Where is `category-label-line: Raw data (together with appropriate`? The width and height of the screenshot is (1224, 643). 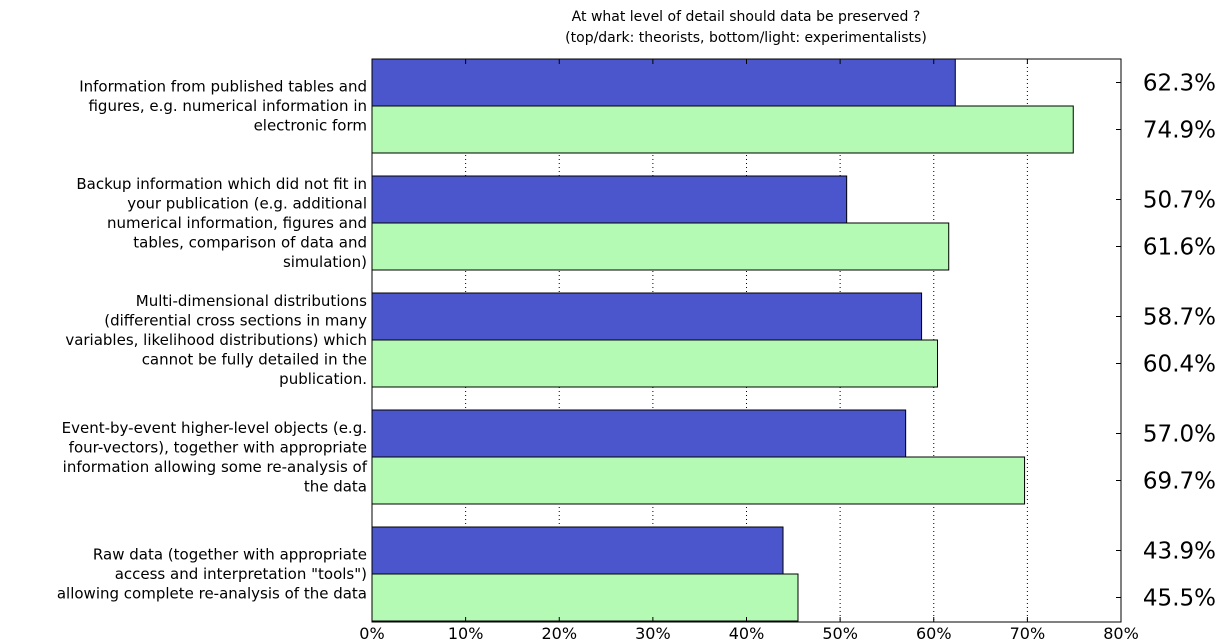 category-label-line: Raw data (together with appropriate is located at coordinates (230, 555).